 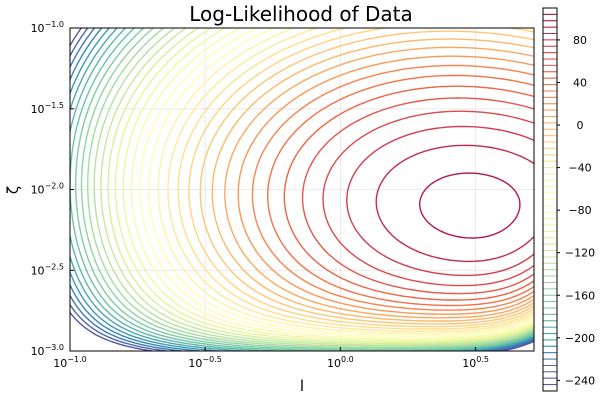 What do you see at coordinates (13, 190) in the screenshot?
I see `y-axis-label: ζ` at bounding box center [13, 190].